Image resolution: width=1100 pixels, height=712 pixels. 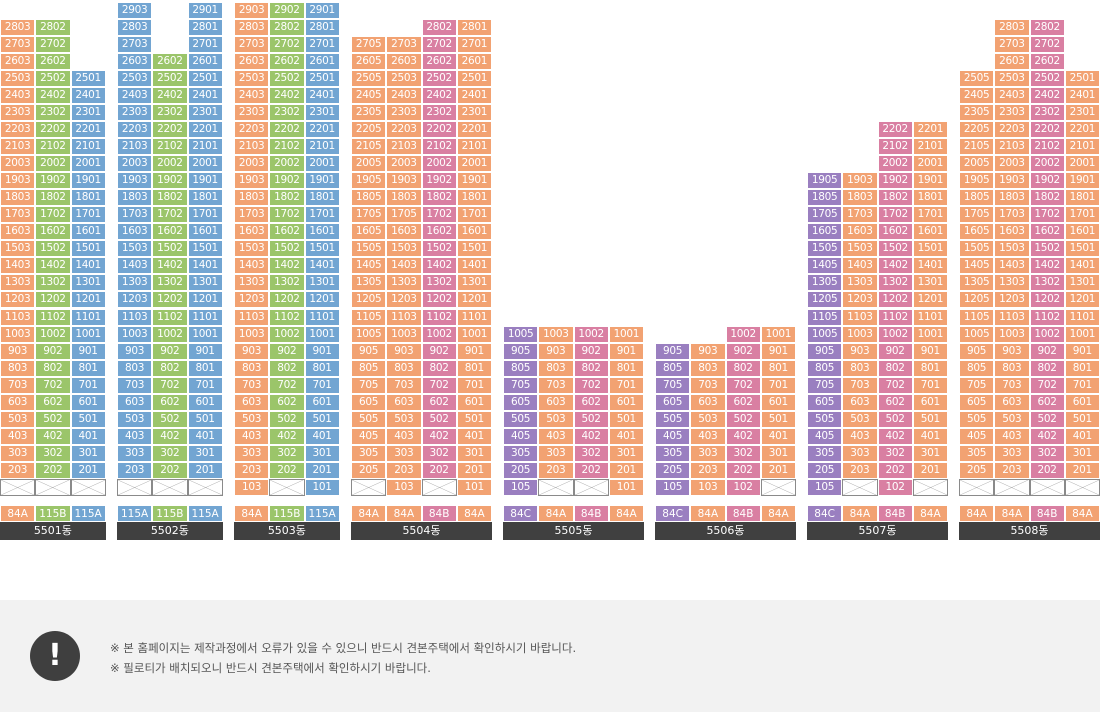 What do you see at coordinates (895, 470) in the screenshot?
I see `unit-cell: 202` at bounding box center [895, 470].